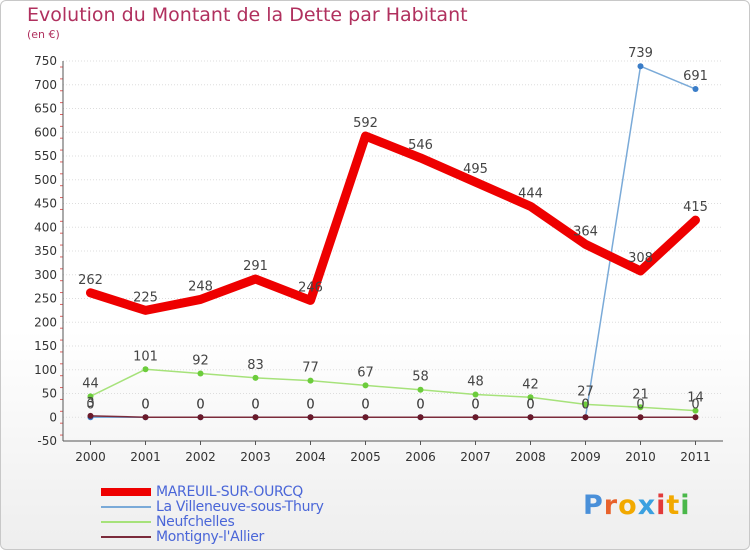 This screenshot has height=550, width=750. What do you see at coordinates (45, 275) in the screenshot?
I see `y-tick-label: 300` at bounding box center [45, 275].